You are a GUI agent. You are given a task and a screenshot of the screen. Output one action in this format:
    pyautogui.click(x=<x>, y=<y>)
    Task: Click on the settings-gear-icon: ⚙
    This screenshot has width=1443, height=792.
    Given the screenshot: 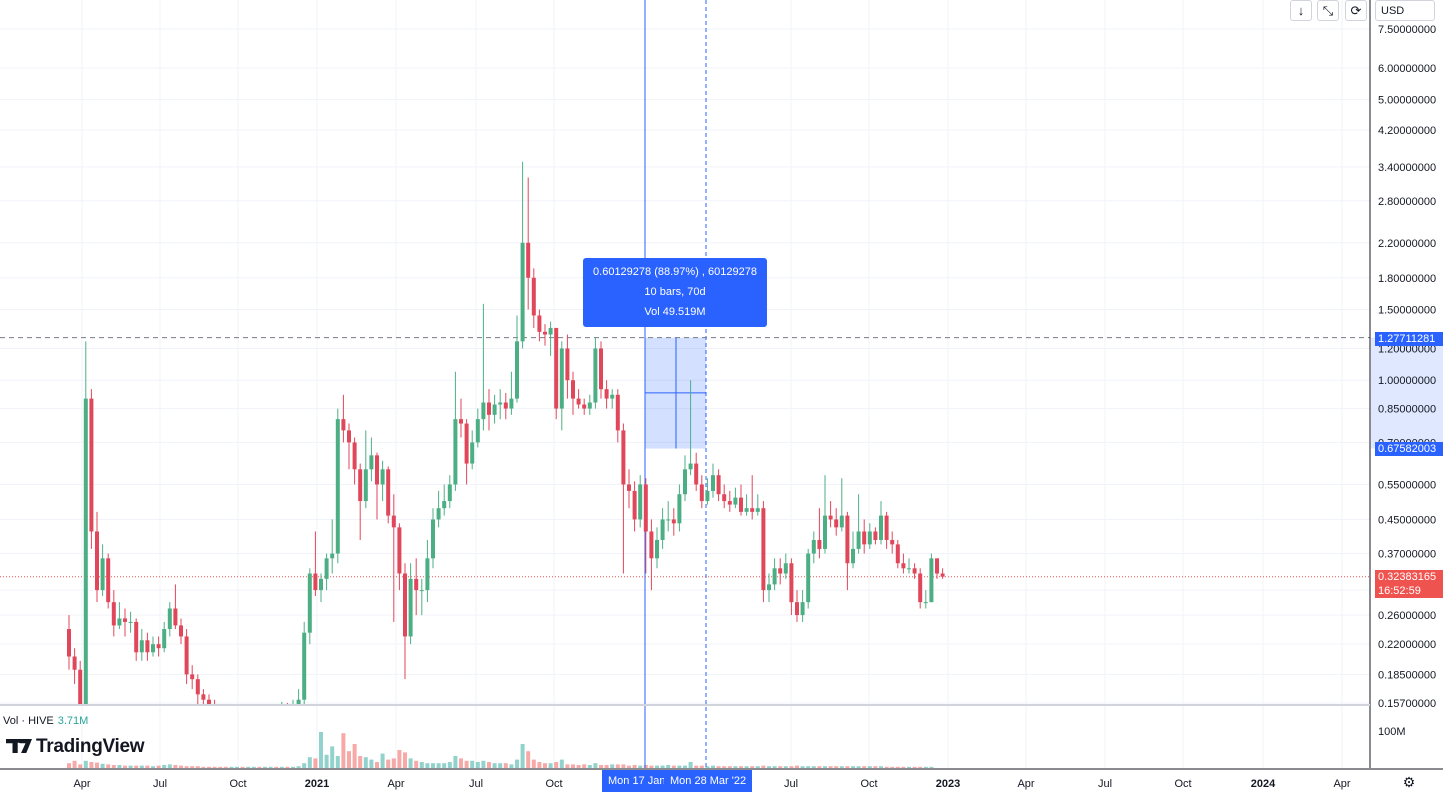 What is the action you would take?
    pyautogui.click(x=1409, y=782)
    